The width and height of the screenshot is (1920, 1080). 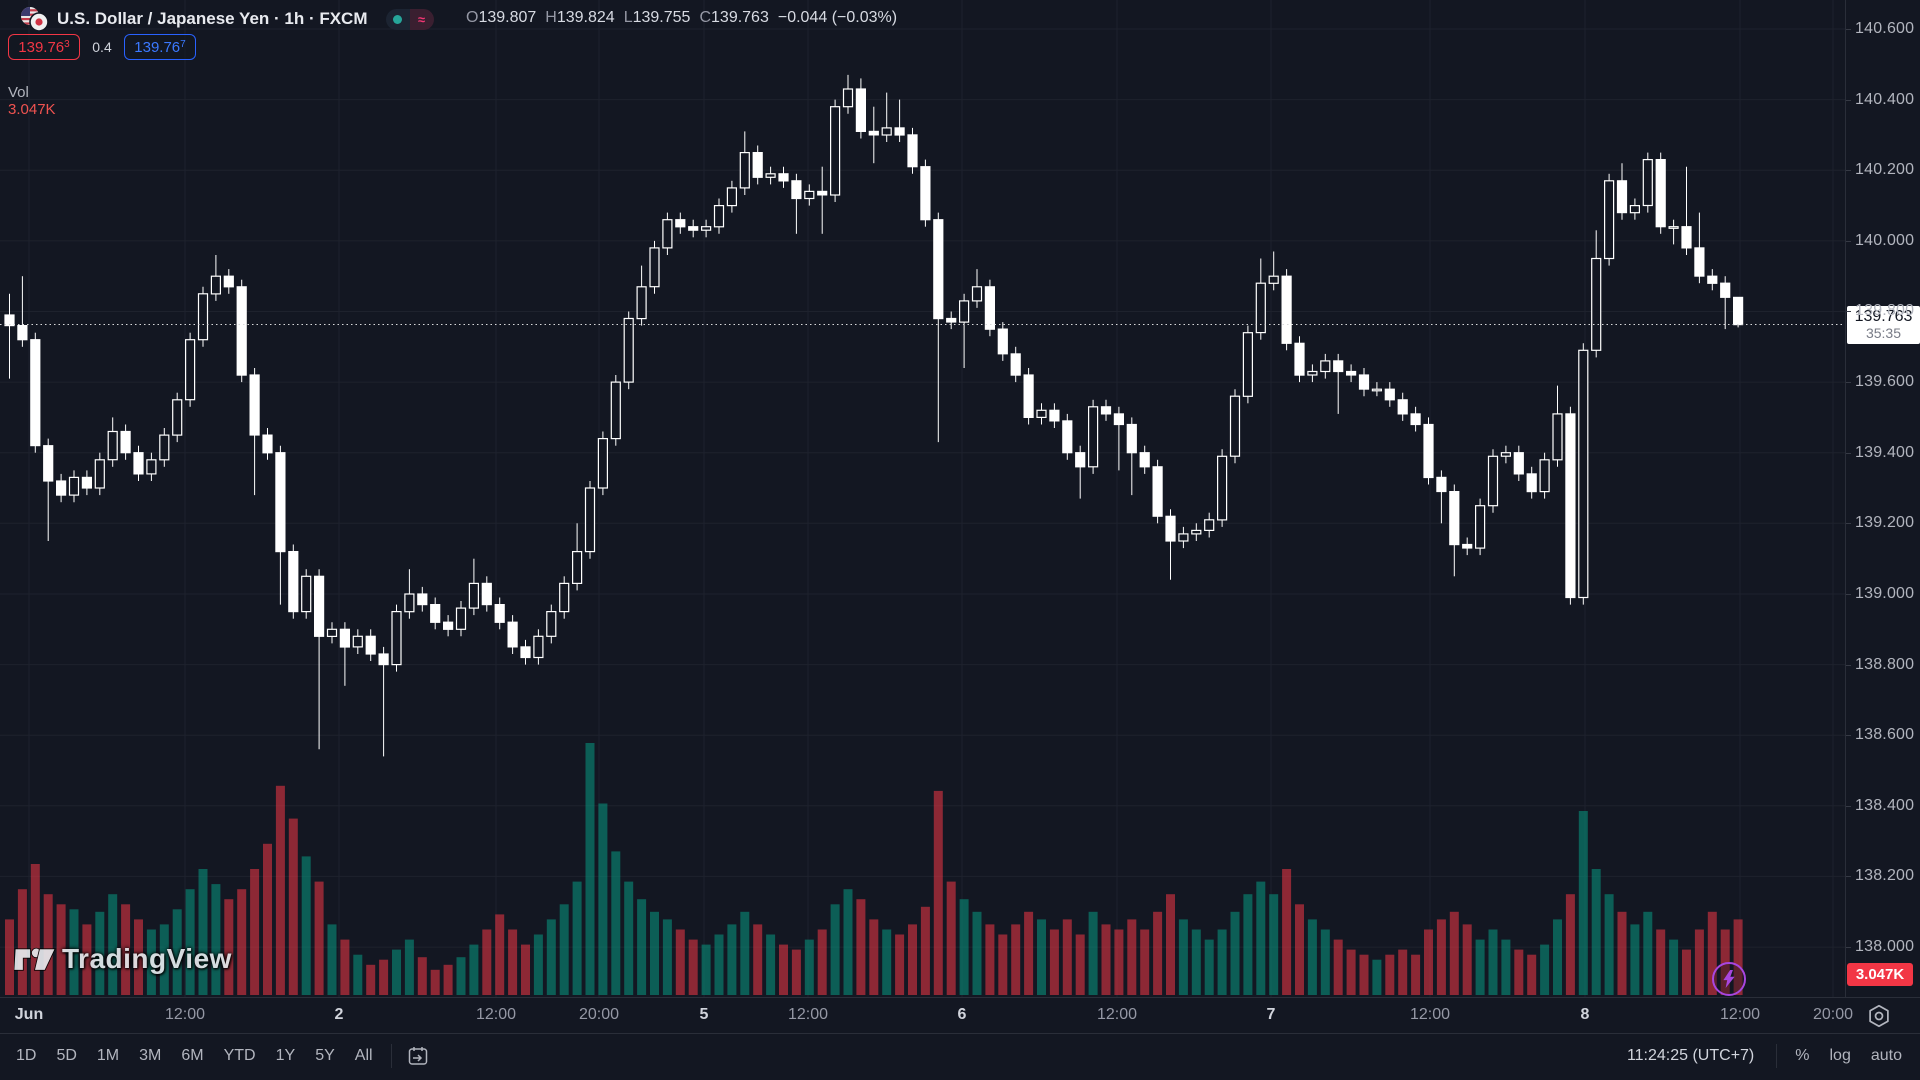 I want to click on time-axis-label: 5, so click(x=704, y=1014).